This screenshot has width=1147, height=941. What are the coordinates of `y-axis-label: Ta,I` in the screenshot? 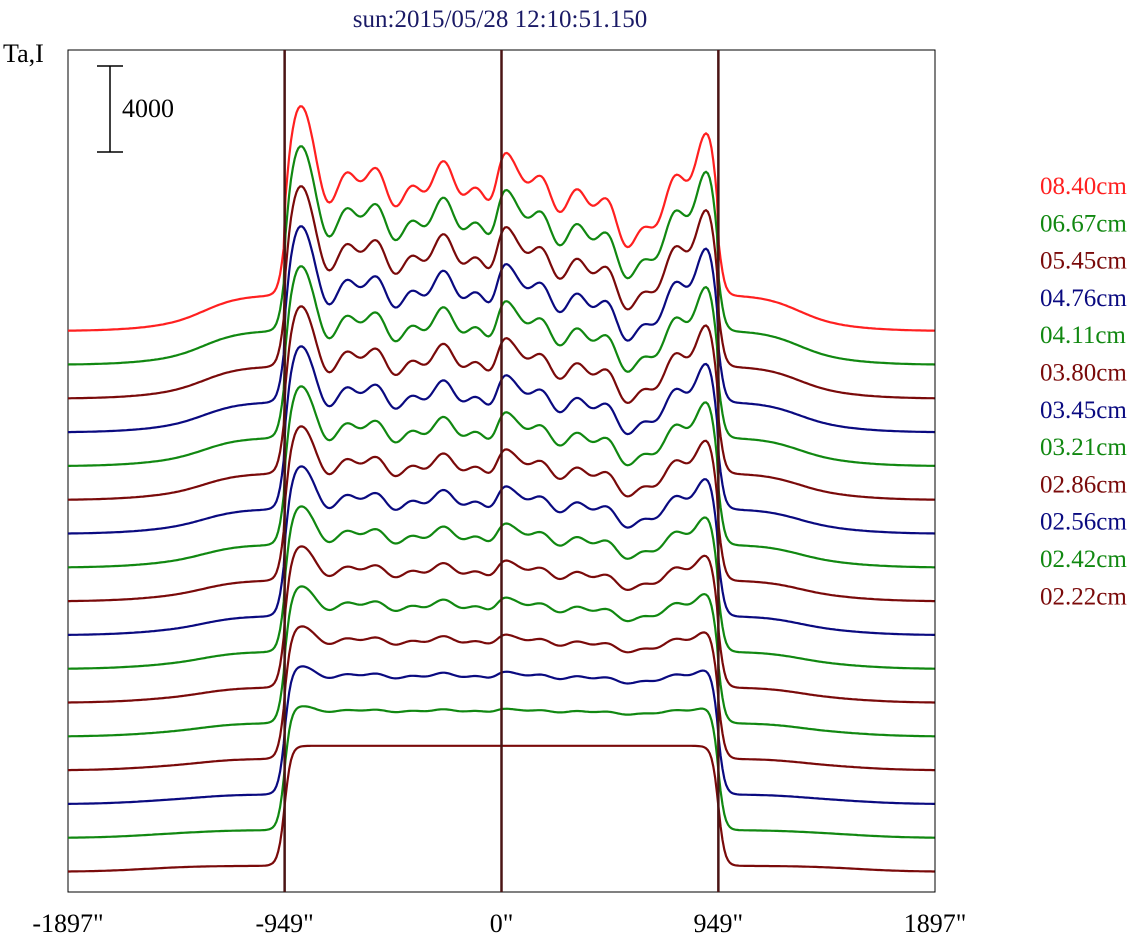 It's located at (23, 53).